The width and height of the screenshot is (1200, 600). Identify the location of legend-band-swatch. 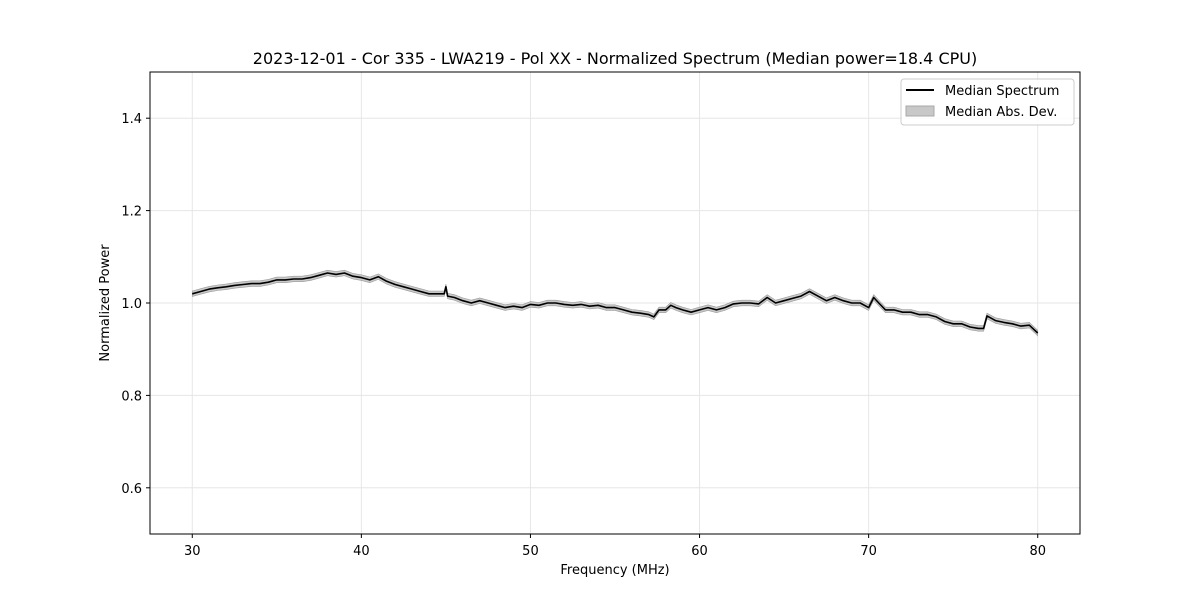
(920, 111).